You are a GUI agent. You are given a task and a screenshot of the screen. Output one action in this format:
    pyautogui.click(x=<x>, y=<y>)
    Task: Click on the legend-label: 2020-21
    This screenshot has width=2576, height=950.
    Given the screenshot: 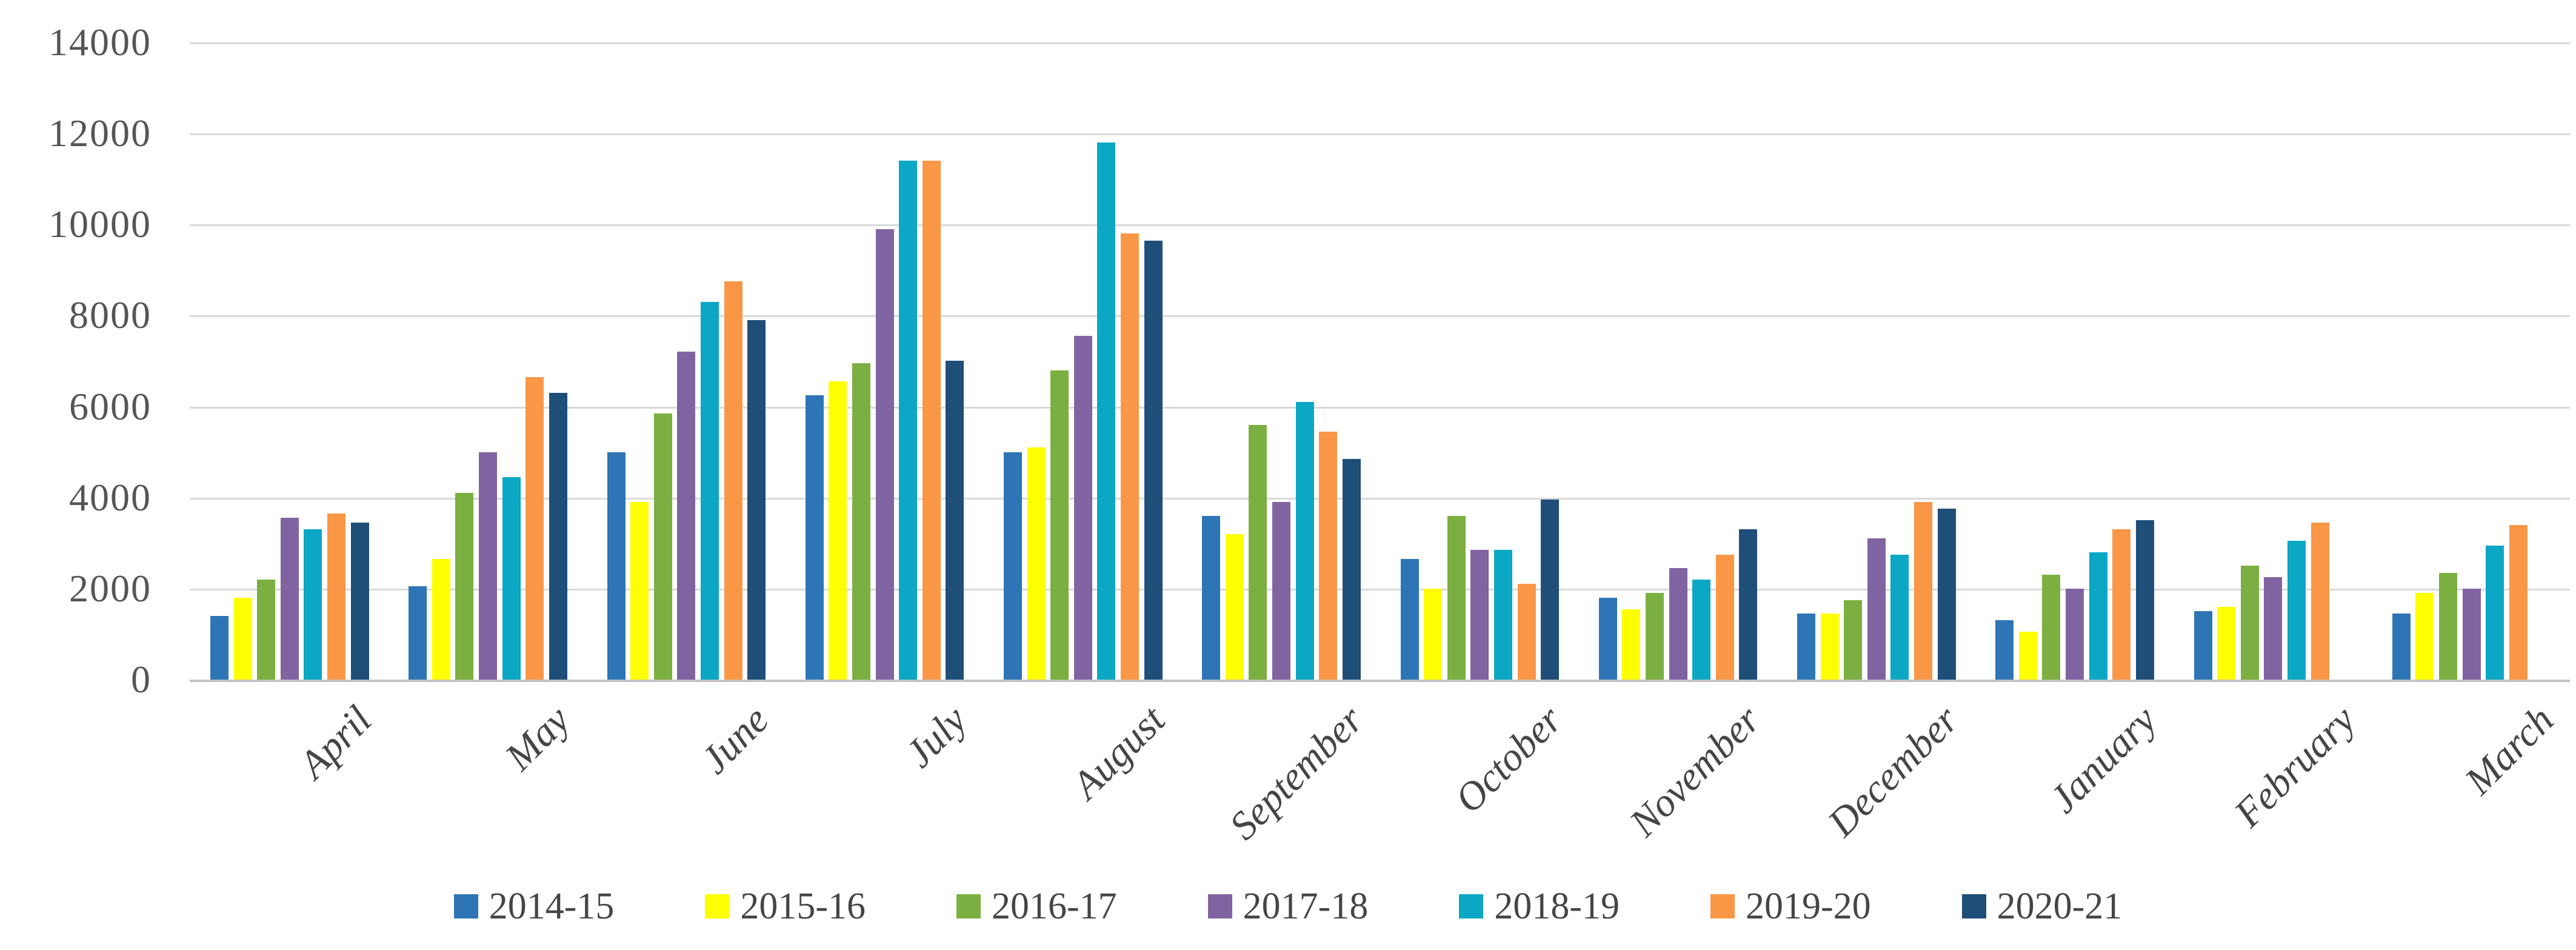 What is the action you would take?
    pyautogui.click(x=2060, y=907)
    